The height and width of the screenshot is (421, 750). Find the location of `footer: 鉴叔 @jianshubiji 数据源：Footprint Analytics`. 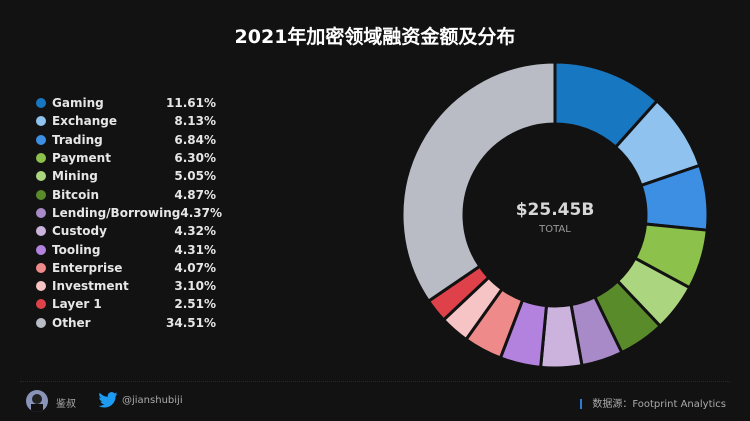

footer: 鉴叔 @jianshubiji 数据源：Footprint Analytics is located at coordinates (375, 402).